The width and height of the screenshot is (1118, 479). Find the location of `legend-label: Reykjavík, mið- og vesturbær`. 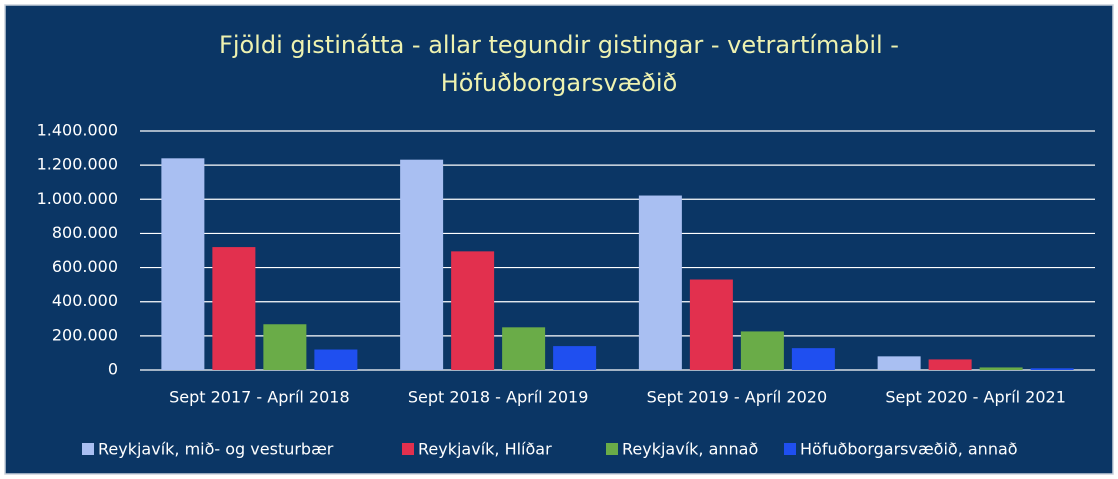

legend-label: Reykjavík, mið- og vesturbær is located at coordinates (216, 449).